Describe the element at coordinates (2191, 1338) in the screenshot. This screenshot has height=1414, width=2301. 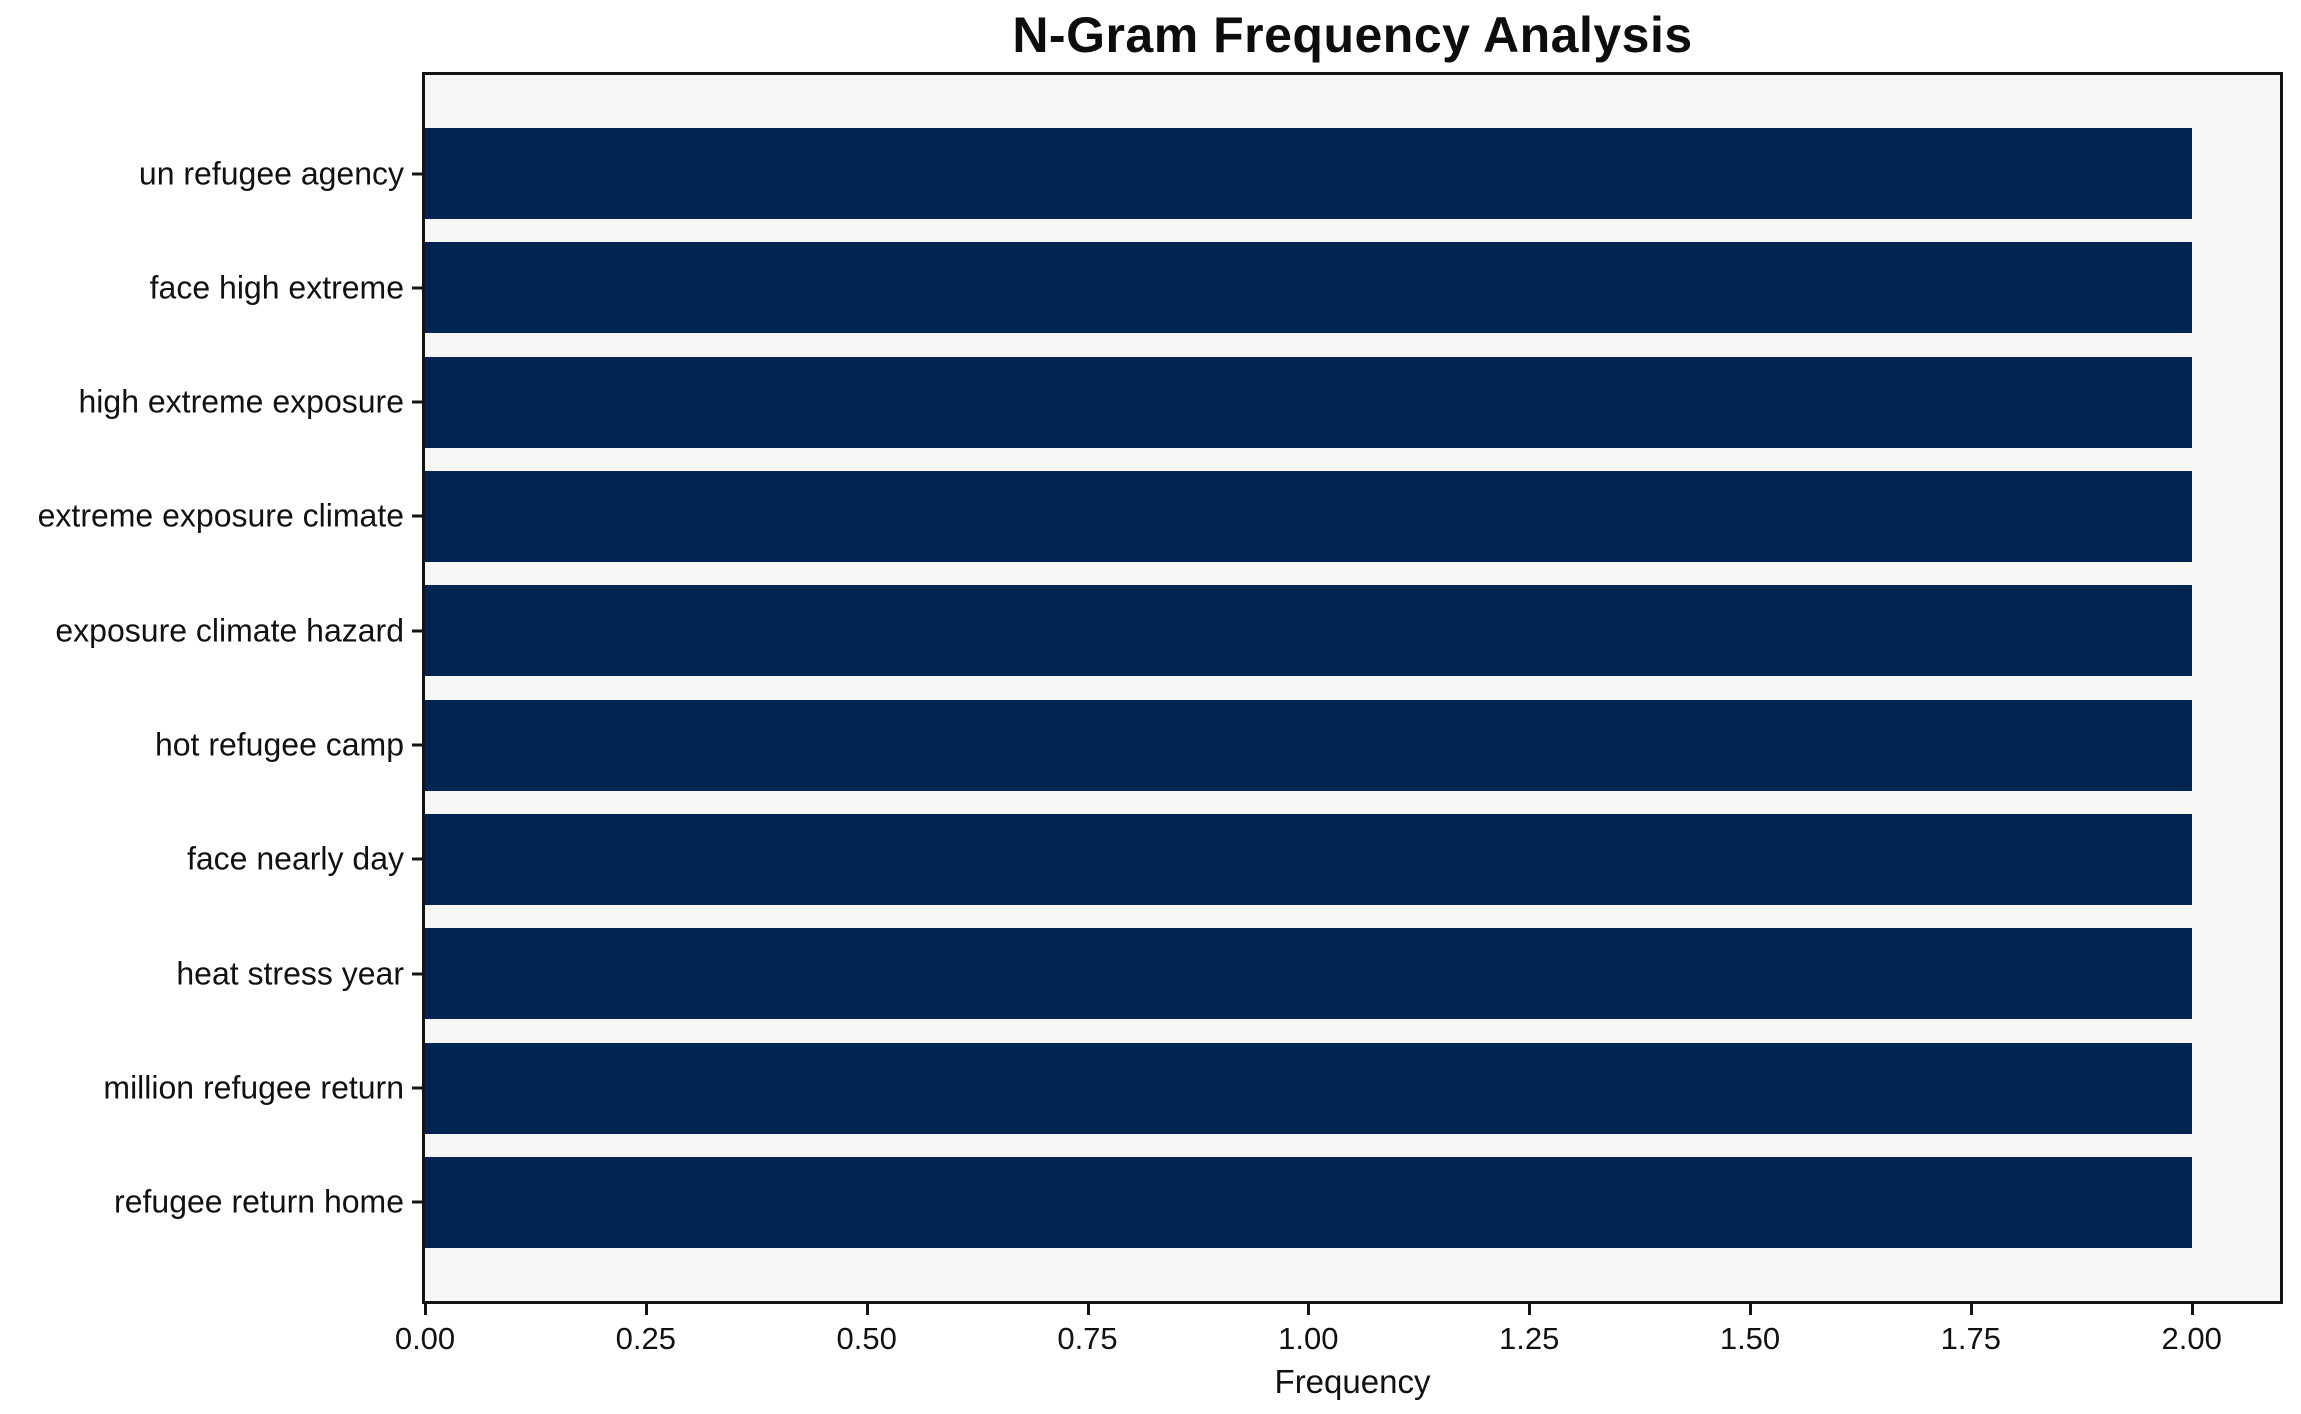
I see `x-tick-label: 2.00` at that location.